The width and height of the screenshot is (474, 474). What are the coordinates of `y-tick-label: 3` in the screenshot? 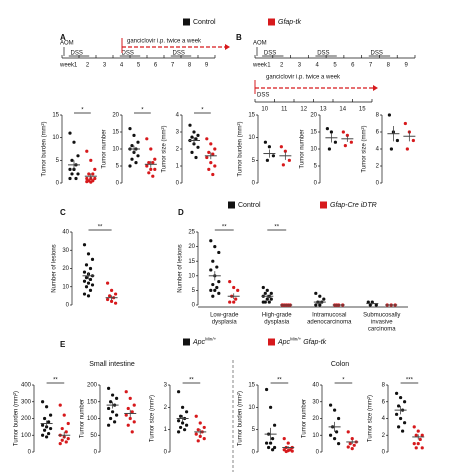 It's located at (178, 133).